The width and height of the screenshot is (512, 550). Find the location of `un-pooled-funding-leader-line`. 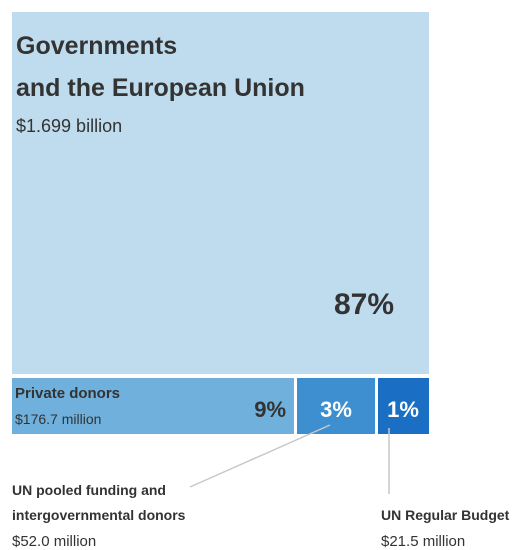

un-pooled-funding-leader-line is located at coordinates (260, 456).